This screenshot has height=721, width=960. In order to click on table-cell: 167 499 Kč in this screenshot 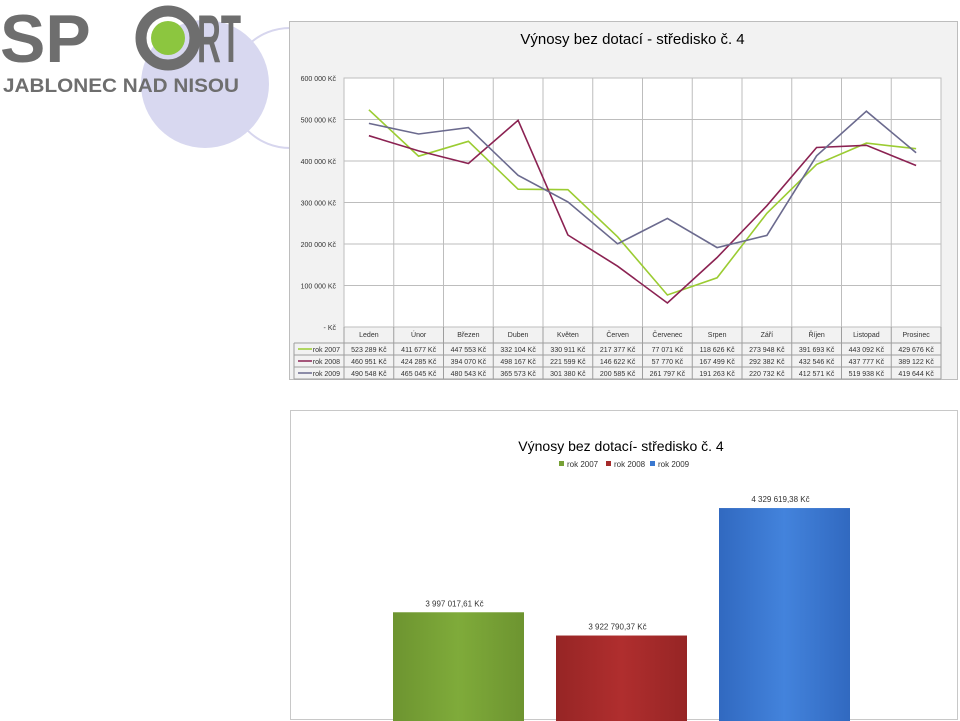, I will do `click(717, 362)`.